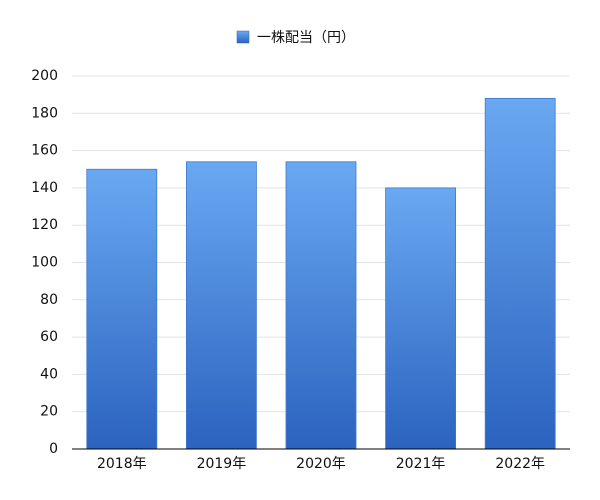 This screenshot has width=600, height=500. I want to click on y-tick-label: 140, so click(44, 188).